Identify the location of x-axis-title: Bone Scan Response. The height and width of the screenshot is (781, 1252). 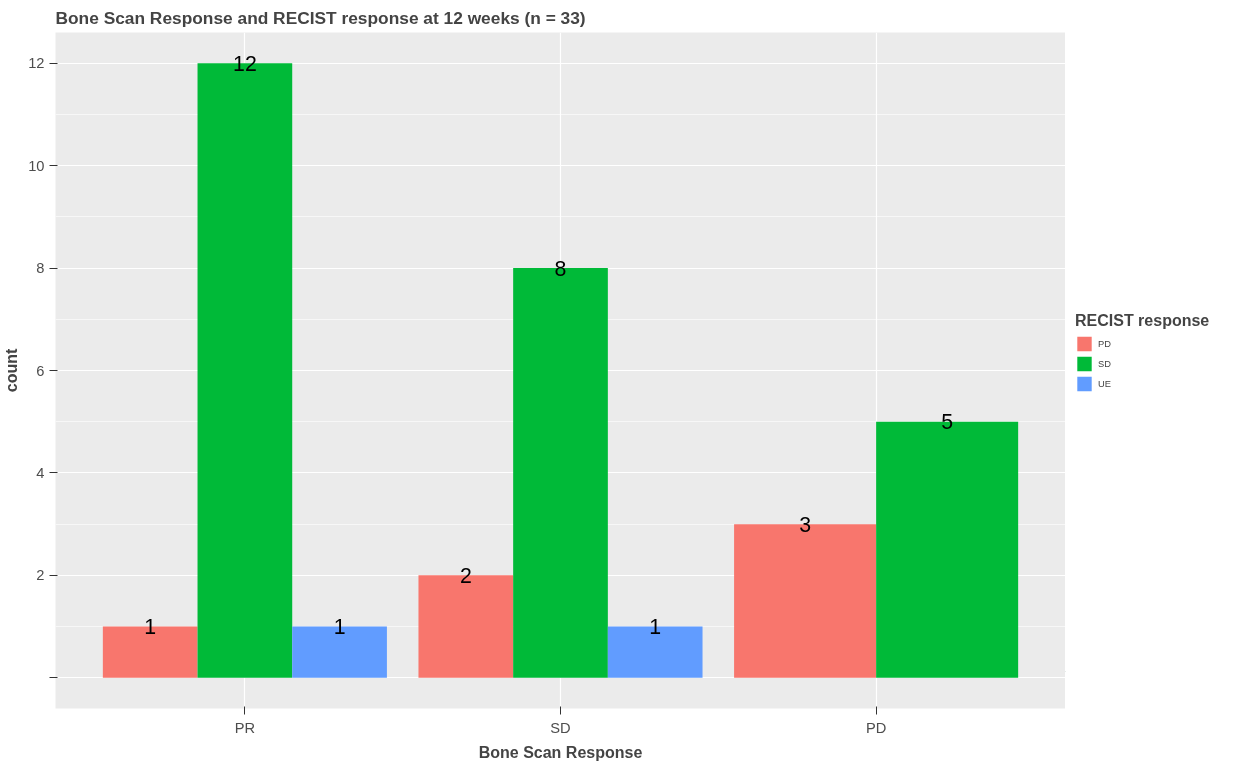
(560, 752).